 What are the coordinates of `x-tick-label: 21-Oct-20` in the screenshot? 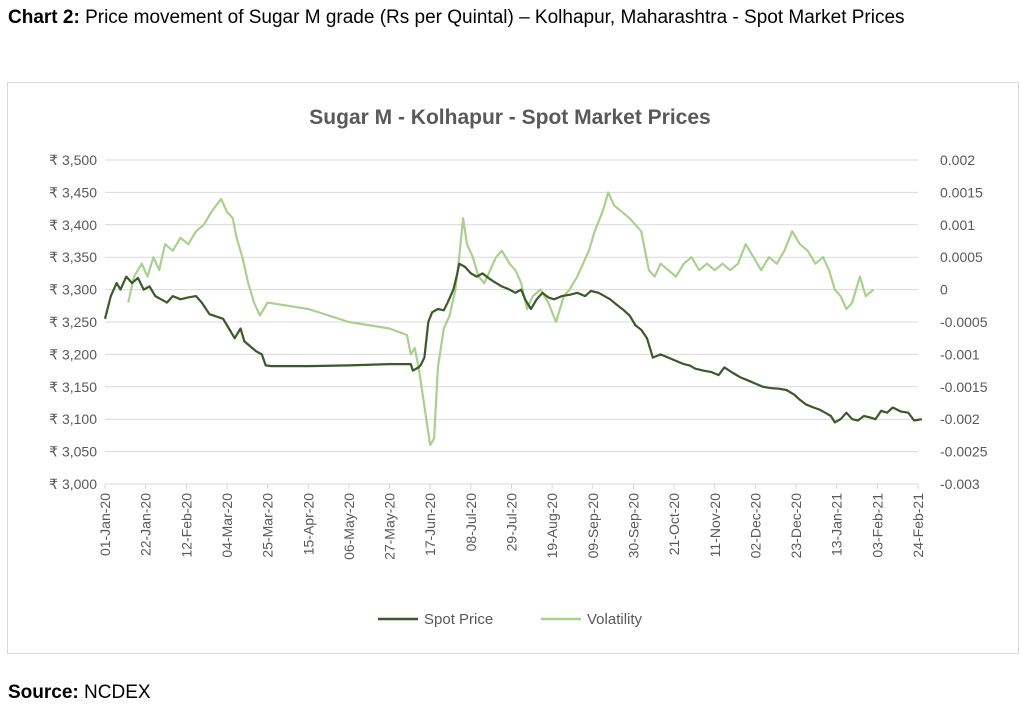 It's located at (674, 524).